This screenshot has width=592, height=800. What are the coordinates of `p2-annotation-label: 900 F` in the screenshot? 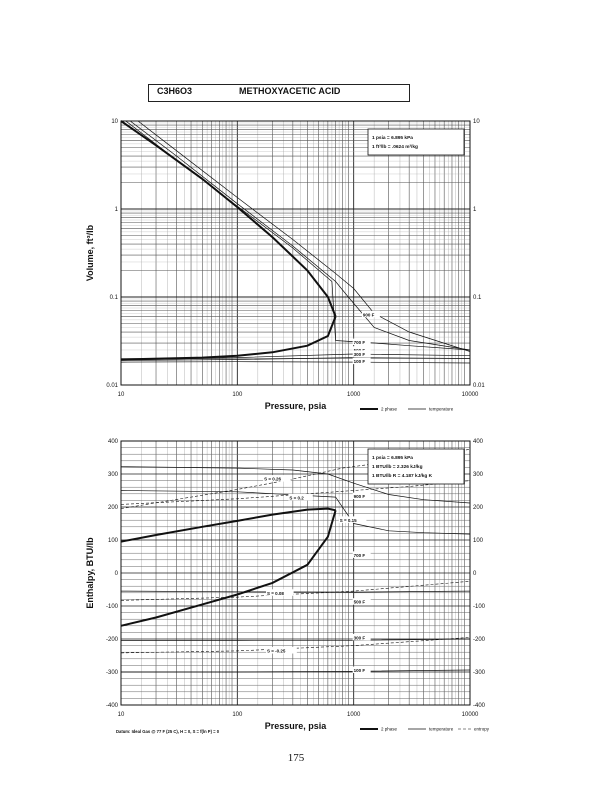 It's located at (360, 496).